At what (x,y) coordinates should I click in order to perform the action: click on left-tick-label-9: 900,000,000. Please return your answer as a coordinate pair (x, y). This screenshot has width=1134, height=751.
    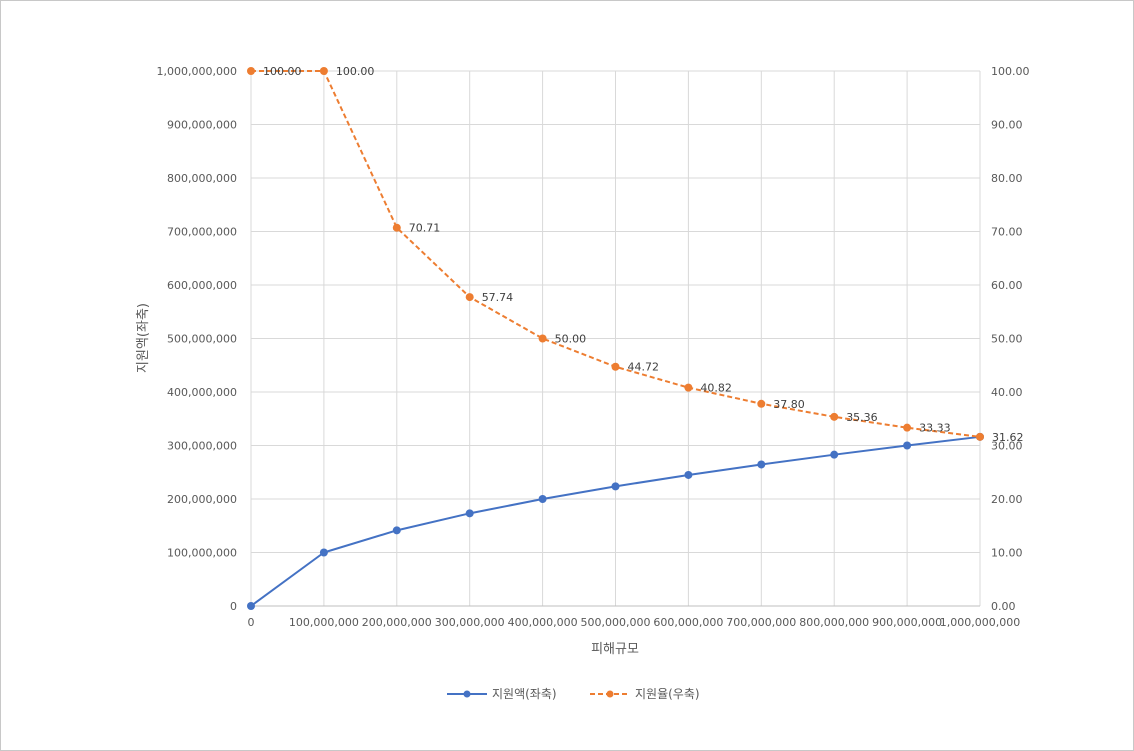
    Looking at the image, I should click on (202, 125).